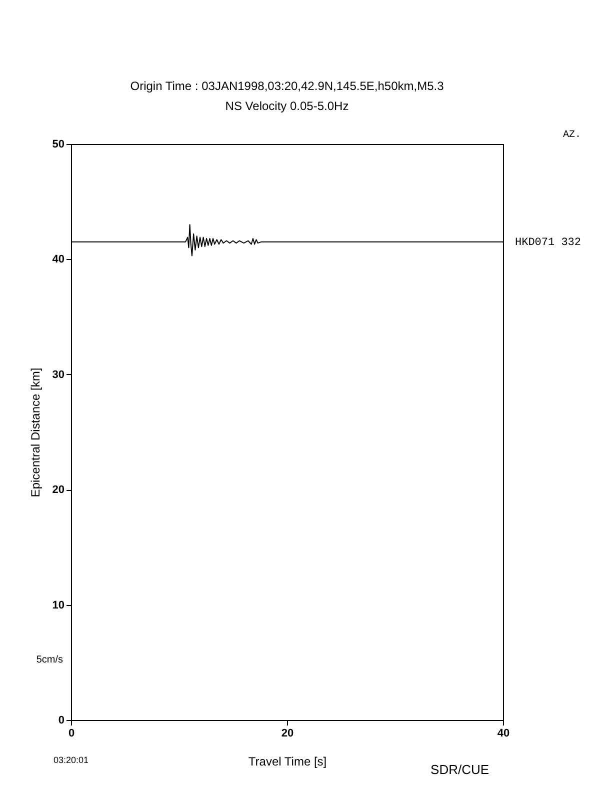 This screenshot has height=792, width=612. I want to click on y-tick-label: 40, so click(58, 260).